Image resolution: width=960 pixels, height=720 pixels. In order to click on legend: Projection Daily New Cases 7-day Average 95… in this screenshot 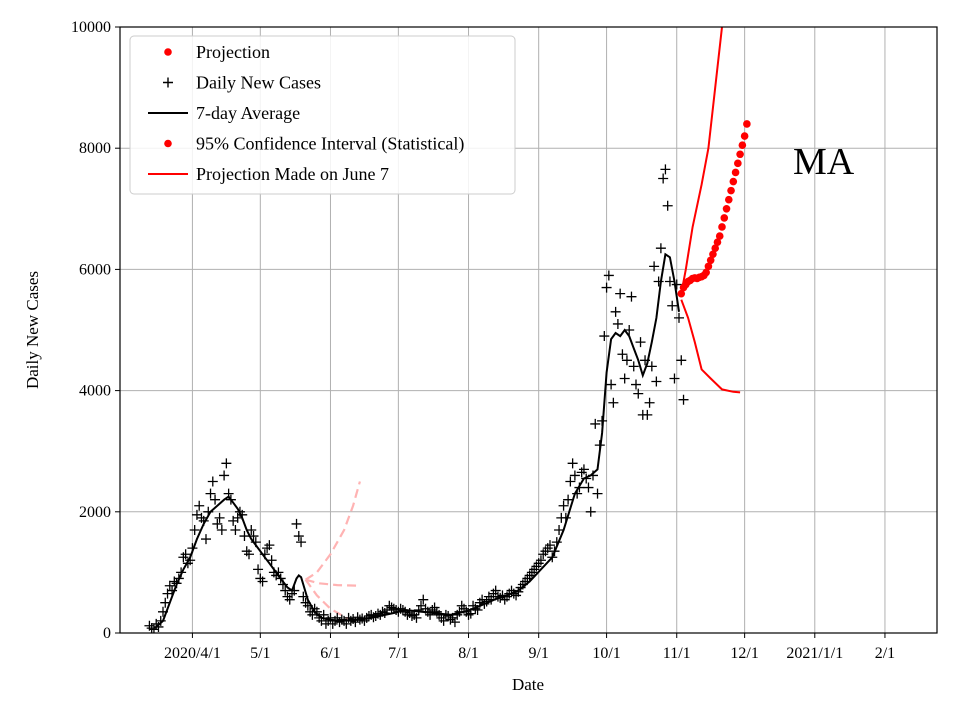, I will do `click(322, 115)`.